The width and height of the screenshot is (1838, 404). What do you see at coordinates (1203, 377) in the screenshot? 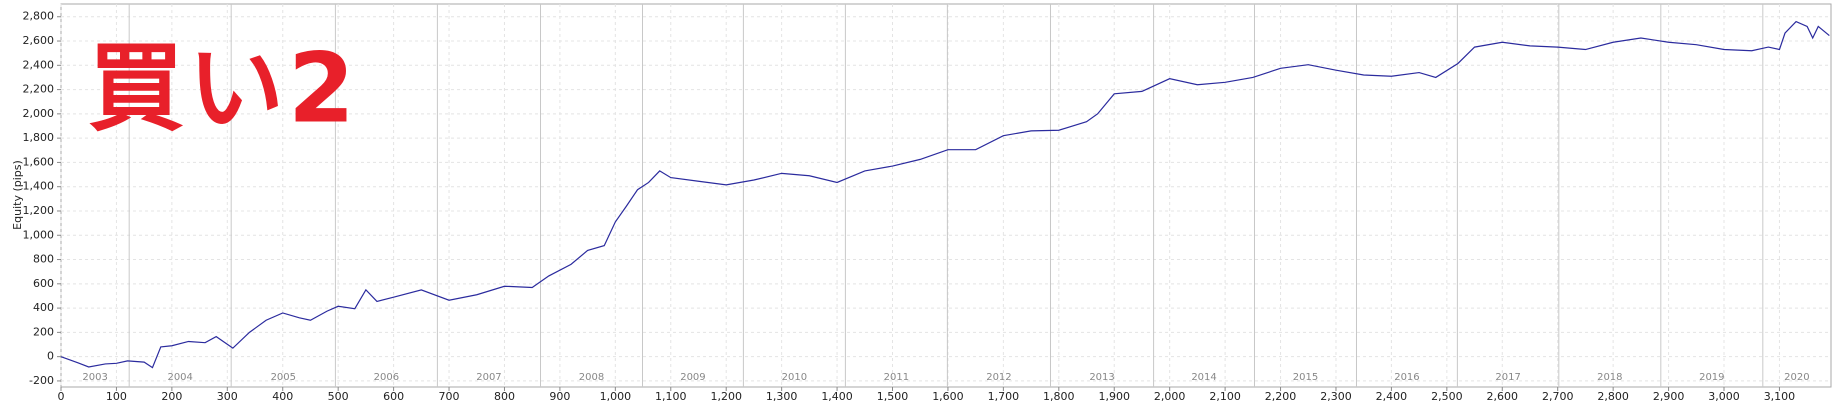
I see `year-label: 2014` at bounding box center [1203, 377].